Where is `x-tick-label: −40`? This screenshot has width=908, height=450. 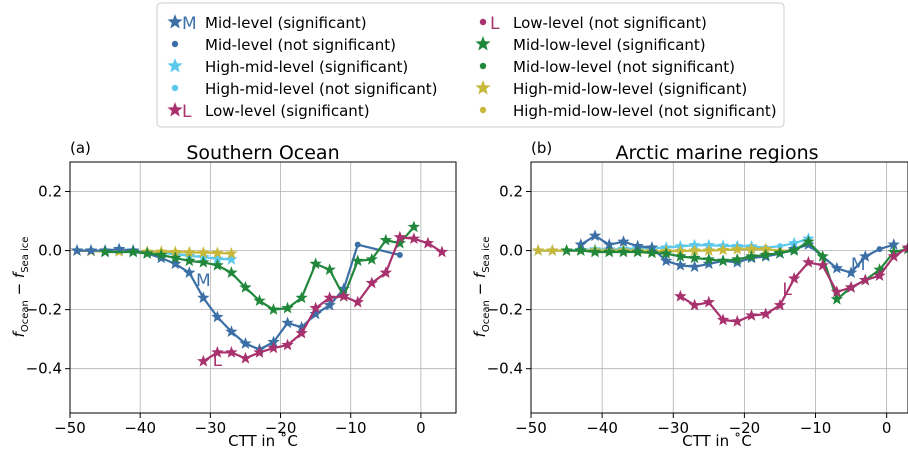 x-tick-label: −40 is located at coordinates (602, 428).